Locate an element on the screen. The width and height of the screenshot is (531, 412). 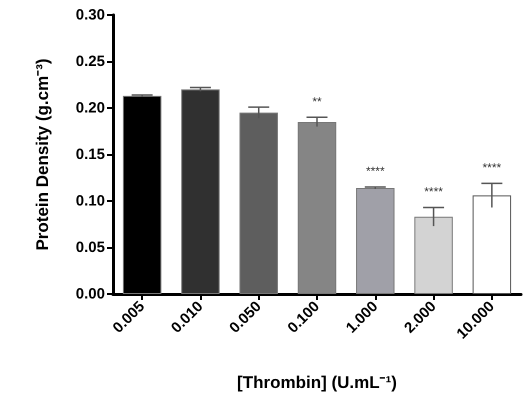
y-tick-label: 0.00 is located at coordinates (90, 294).